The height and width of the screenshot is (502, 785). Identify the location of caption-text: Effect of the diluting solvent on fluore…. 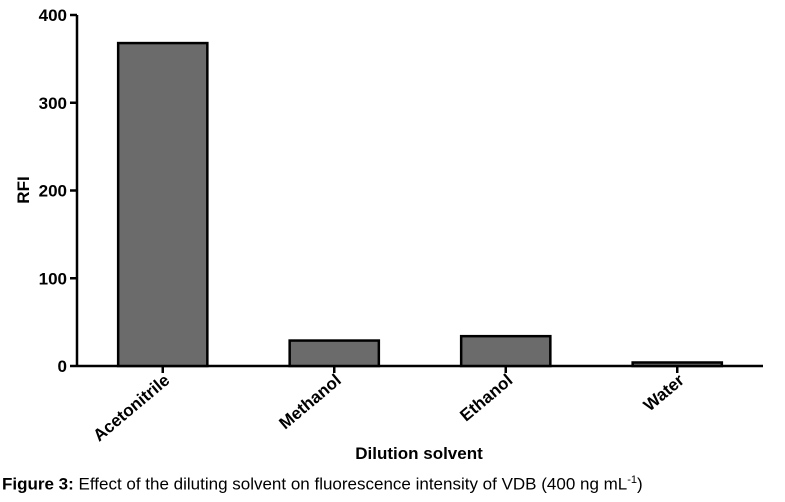
(350, 484).